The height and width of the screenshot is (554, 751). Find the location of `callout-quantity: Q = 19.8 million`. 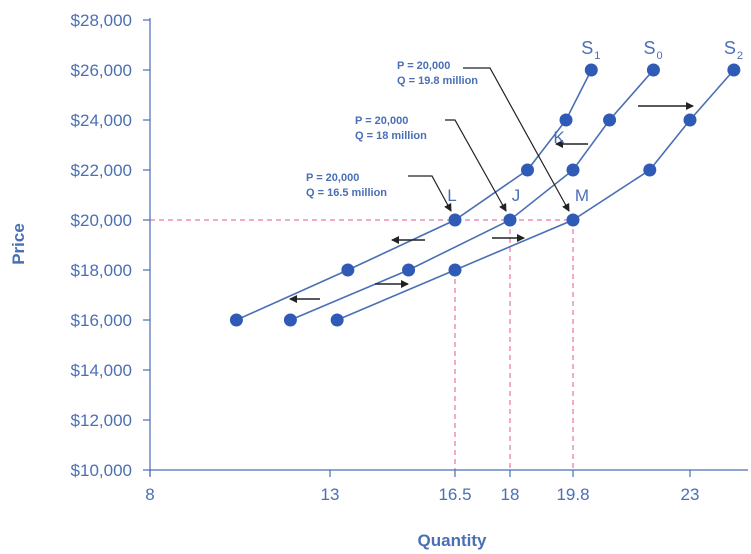

callout-quantity: Q = 19.8 million is located at coordinates (437, 81).